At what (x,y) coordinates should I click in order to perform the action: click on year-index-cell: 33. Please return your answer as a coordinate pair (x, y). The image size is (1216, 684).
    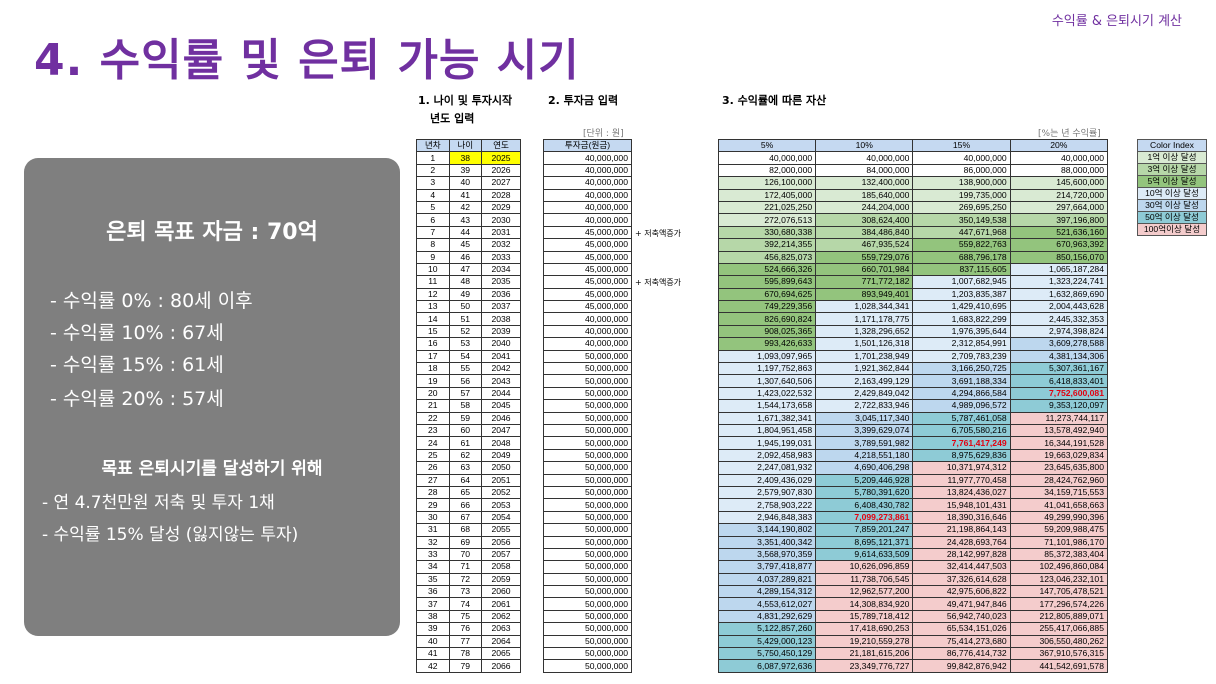
    Looking at the image, I should click on (433, 554).